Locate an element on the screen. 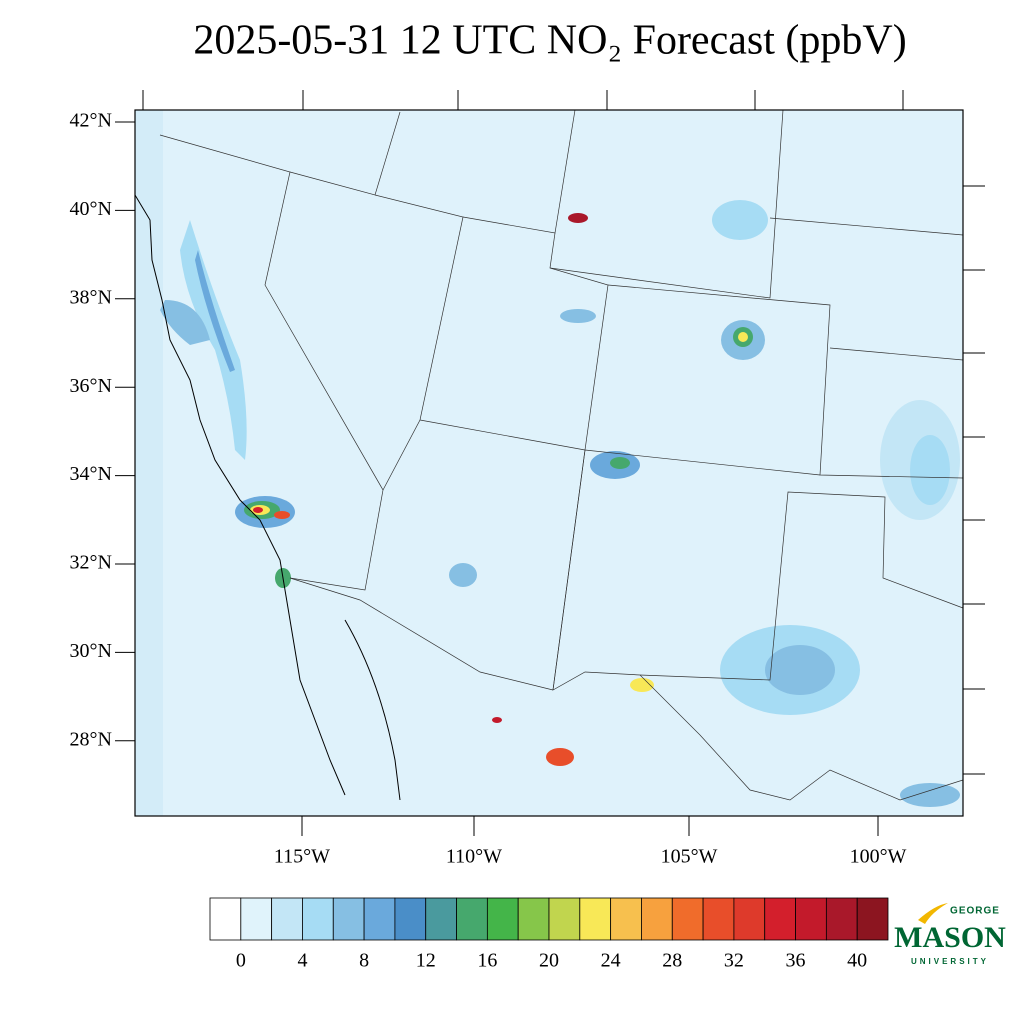 This screenshot has width=1024, height=1024. lon-label: 105°W is located at coordinates (689, 857).